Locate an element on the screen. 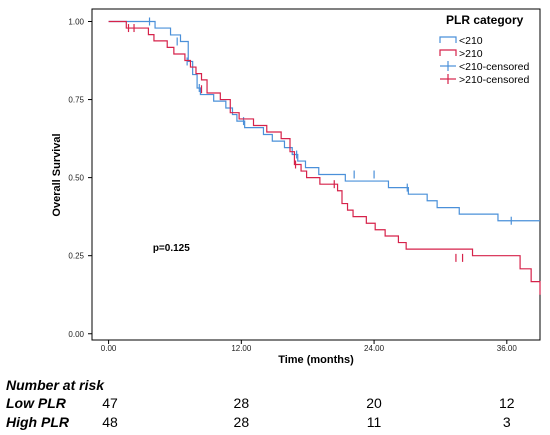 This screenshot has height=435, width=550. risk-value: 47 is located at coordinates (110, 403).